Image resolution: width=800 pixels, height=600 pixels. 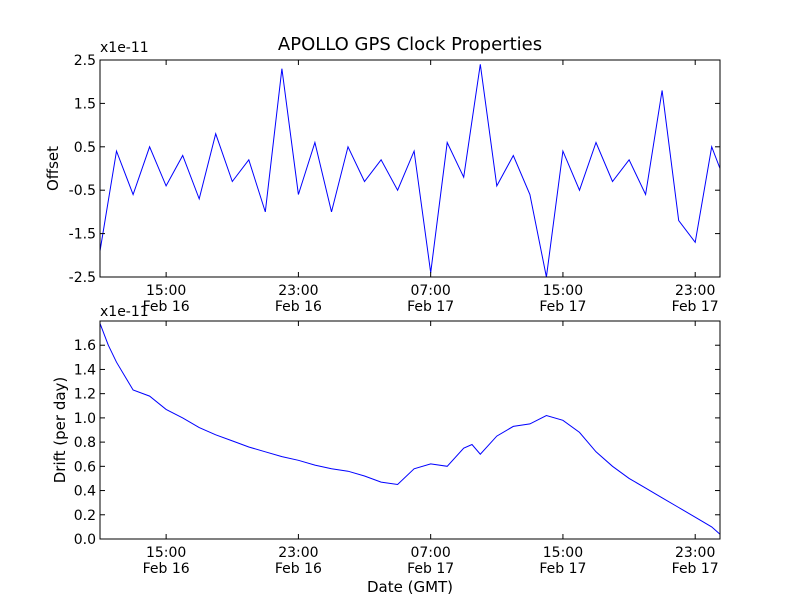 What do you see at coordinates (82, 235) in the screenshot?
I see `offset-ytick-label: -1.5` at bounding box center [82, 235].